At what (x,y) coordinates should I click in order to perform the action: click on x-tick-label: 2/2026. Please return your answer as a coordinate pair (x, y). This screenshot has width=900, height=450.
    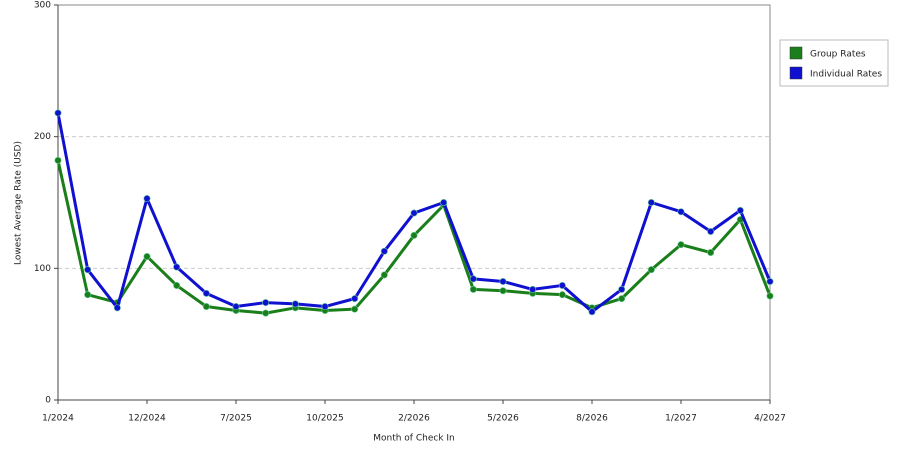
    Looking at the image, I should click on (414, 419).